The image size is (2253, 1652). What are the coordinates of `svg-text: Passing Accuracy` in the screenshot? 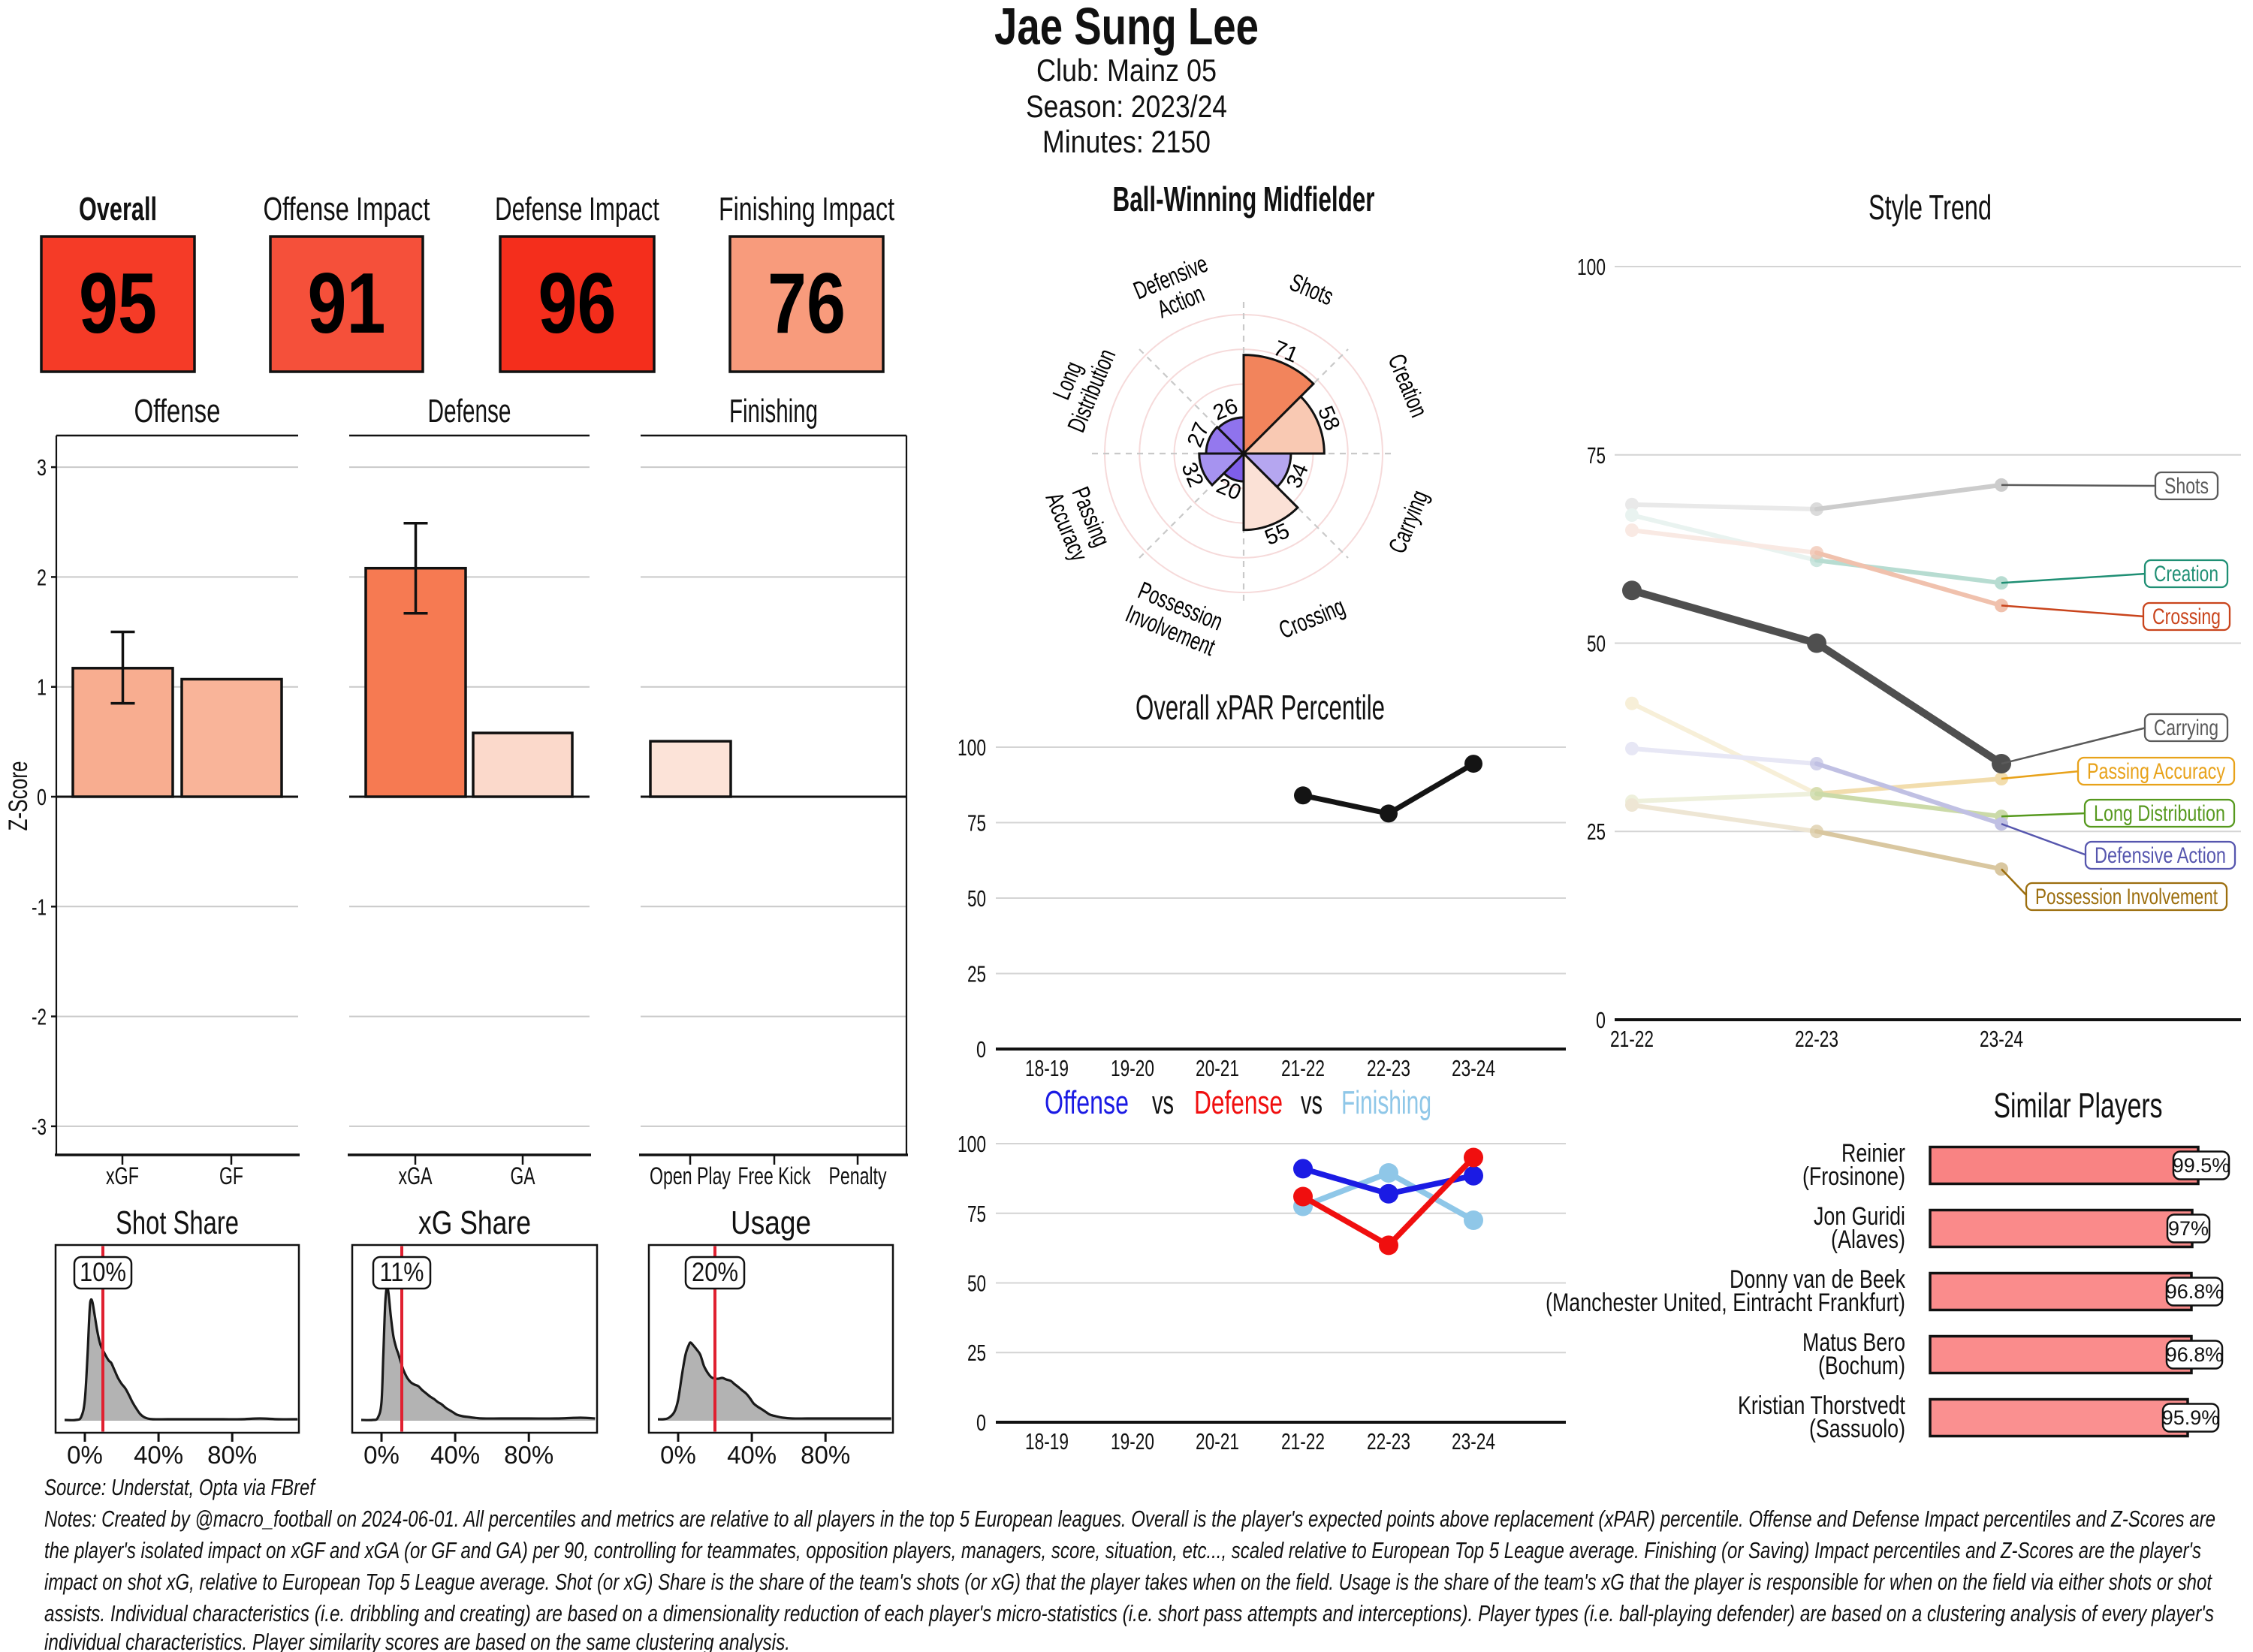 It's located at (2156, 771).